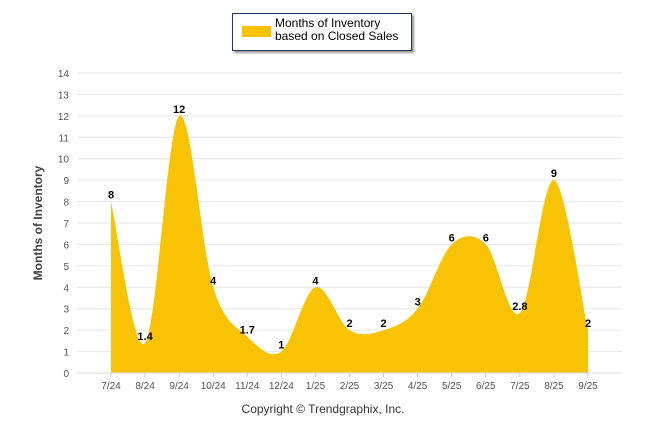  What do you see at coordinates (179, 110) in the screenshot?
I see `data-label: 12` at bounding box center [179, 110].